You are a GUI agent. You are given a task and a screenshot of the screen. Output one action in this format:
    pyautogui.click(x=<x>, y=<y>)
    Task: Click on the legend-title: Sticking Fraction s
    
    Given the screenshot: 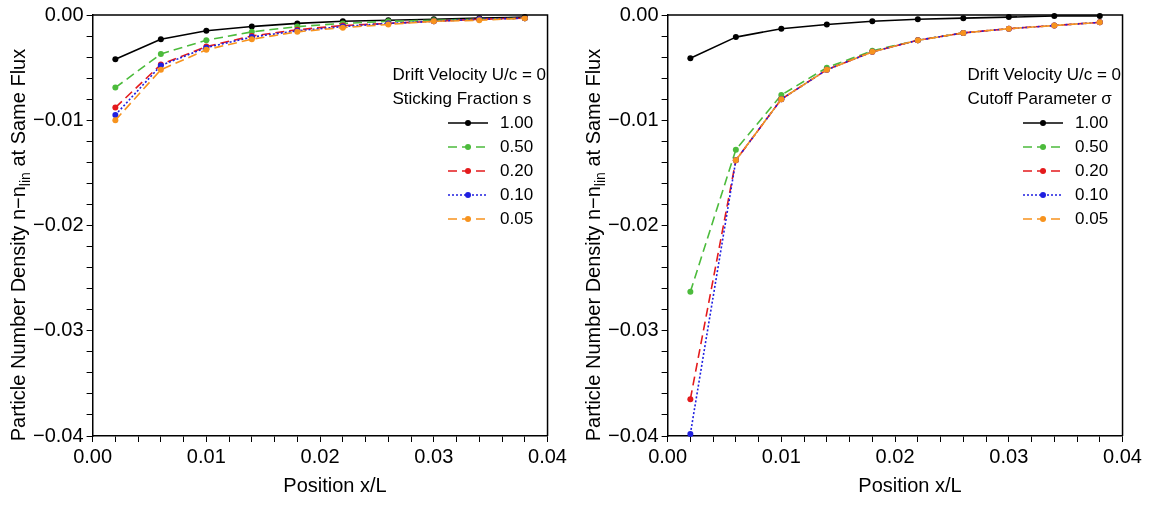 What is the action you would take?
    pyautogui.click(x=462, y=99)
    